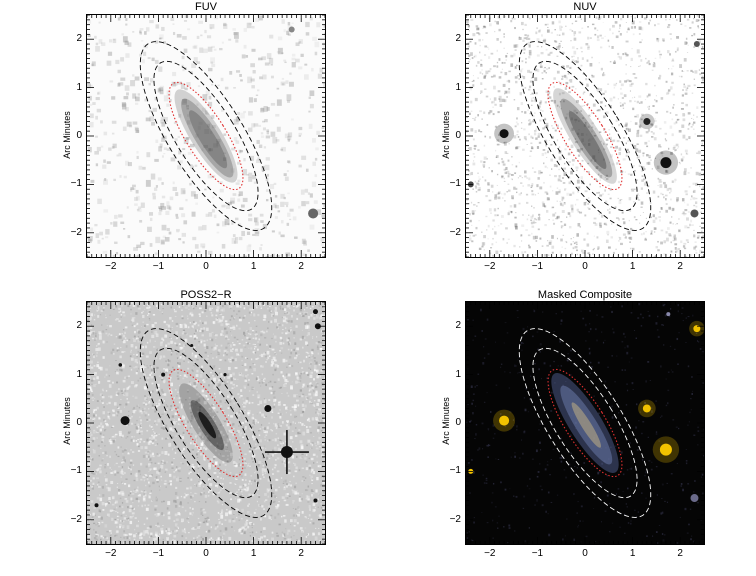 The height and width of the screenshot is (576, 756). I want to click on image-masked-composite, so click(585, 423).